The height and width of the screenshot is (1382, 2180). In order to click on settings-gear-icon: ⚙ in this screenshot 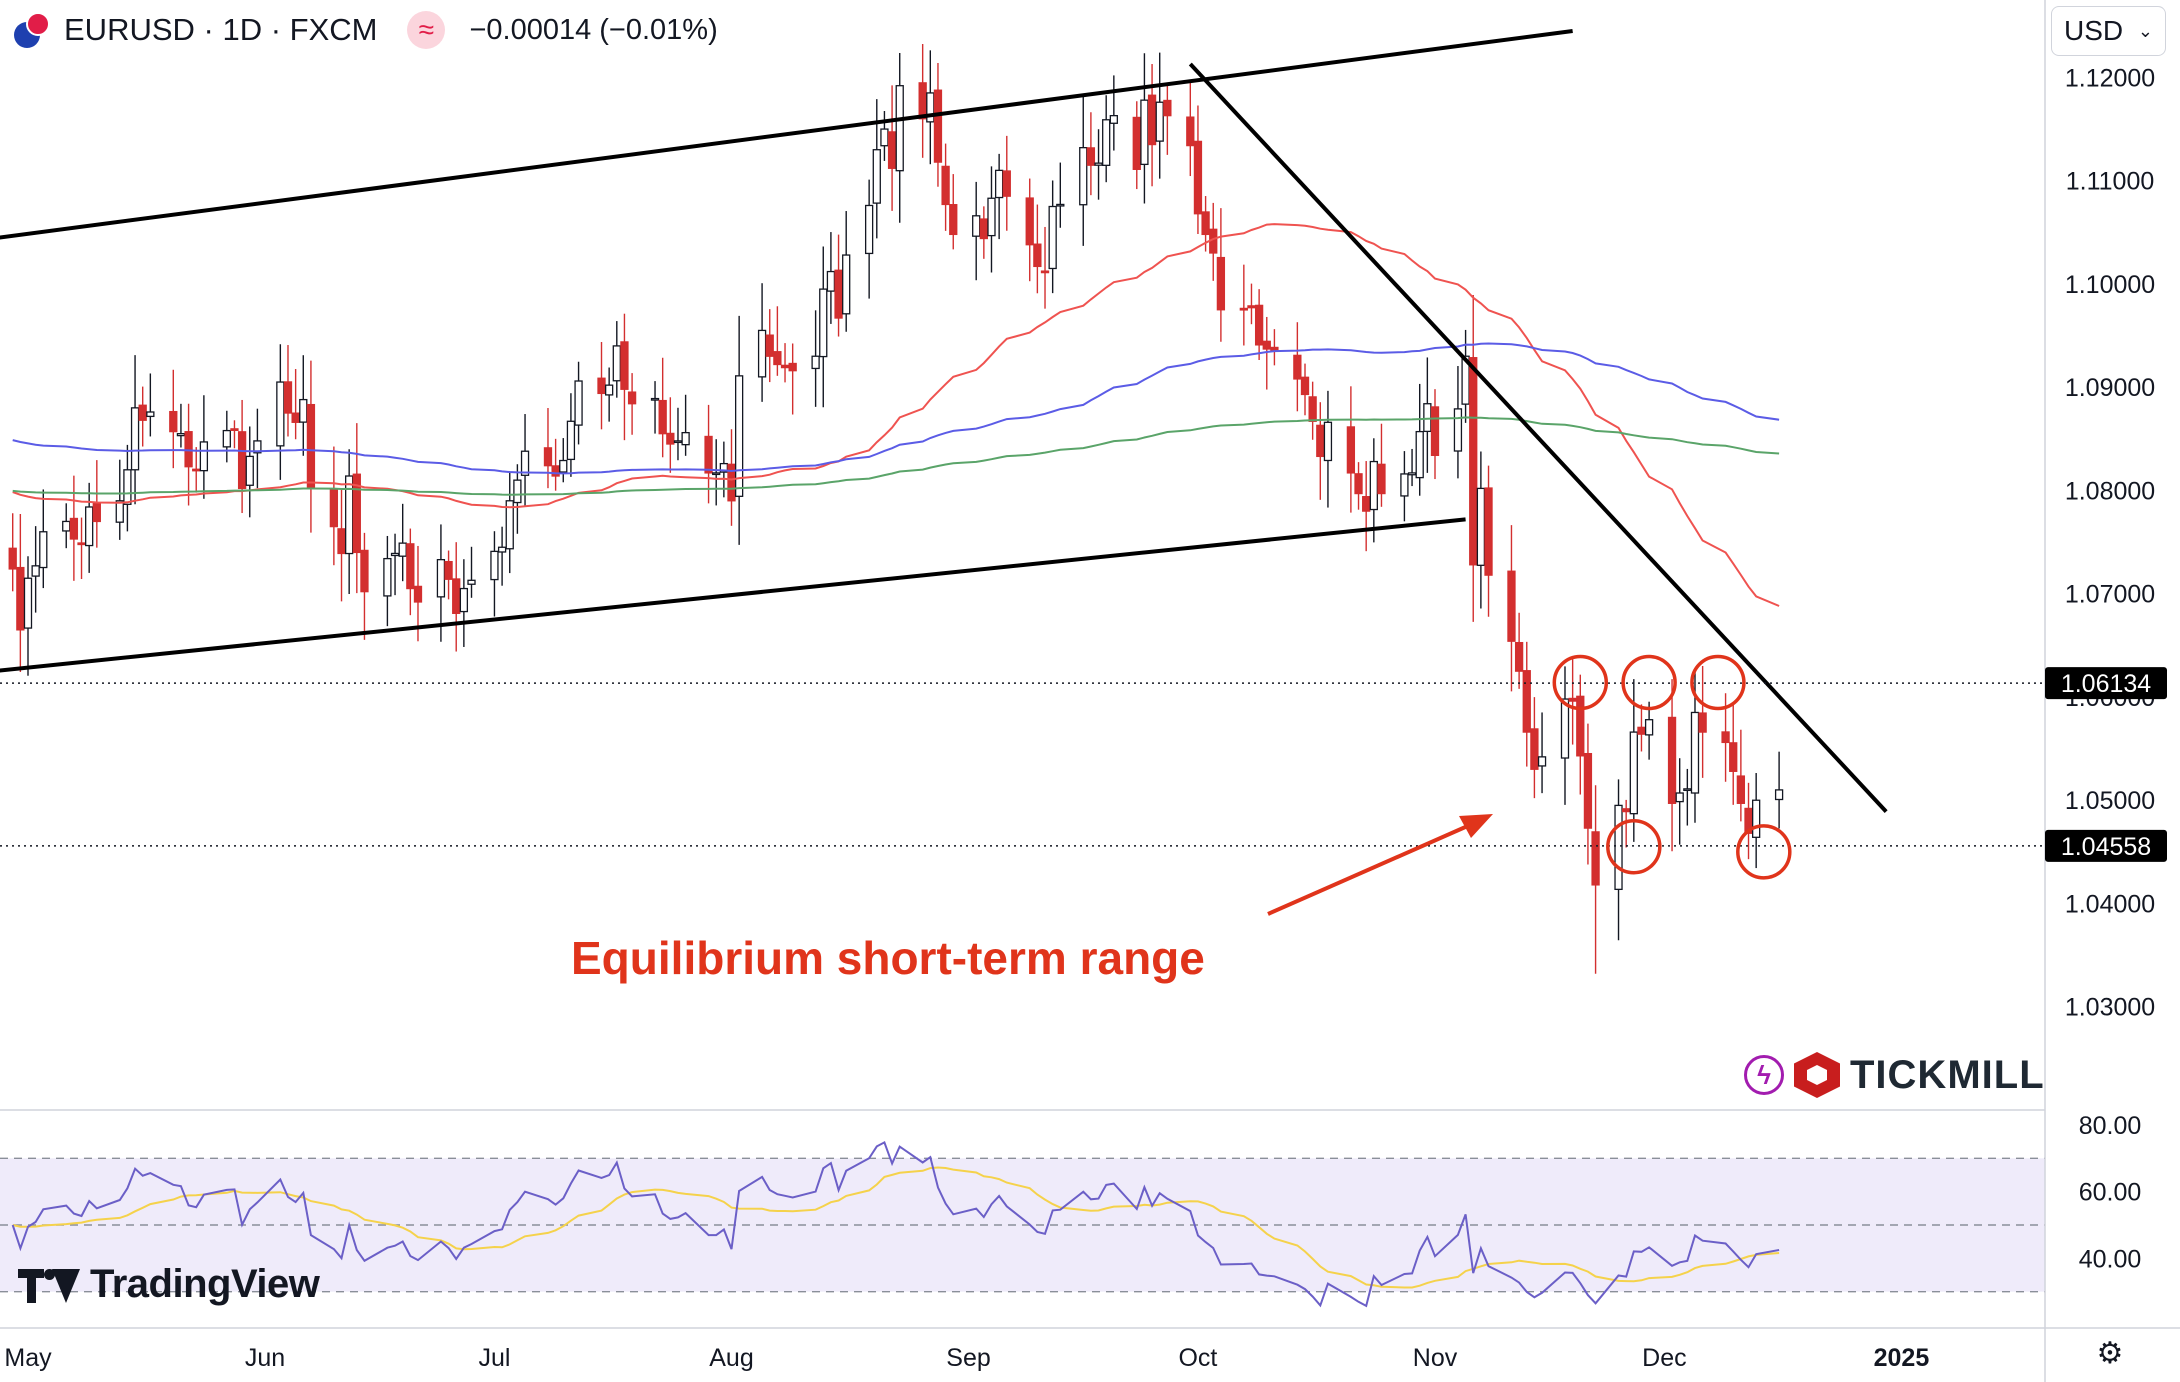, I will do `click(2110, 1353)`.